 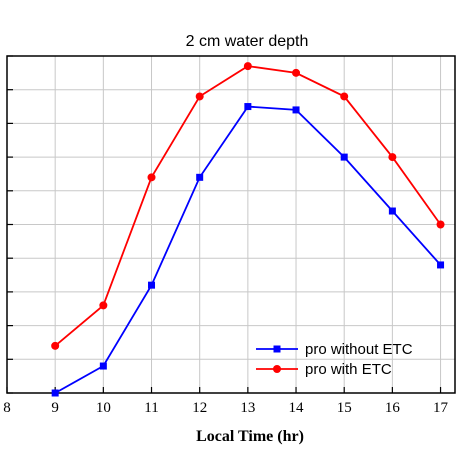 I want to click on x-tick-label: 17, so click(x=441, y=408).